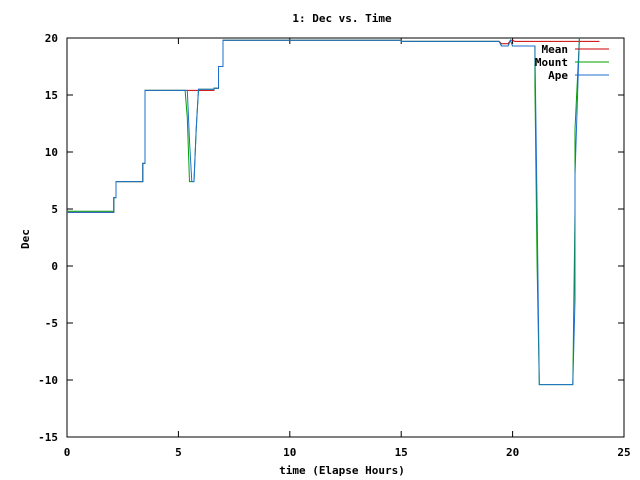  I want to click on x-tick-label: 20, so click(512, 452).